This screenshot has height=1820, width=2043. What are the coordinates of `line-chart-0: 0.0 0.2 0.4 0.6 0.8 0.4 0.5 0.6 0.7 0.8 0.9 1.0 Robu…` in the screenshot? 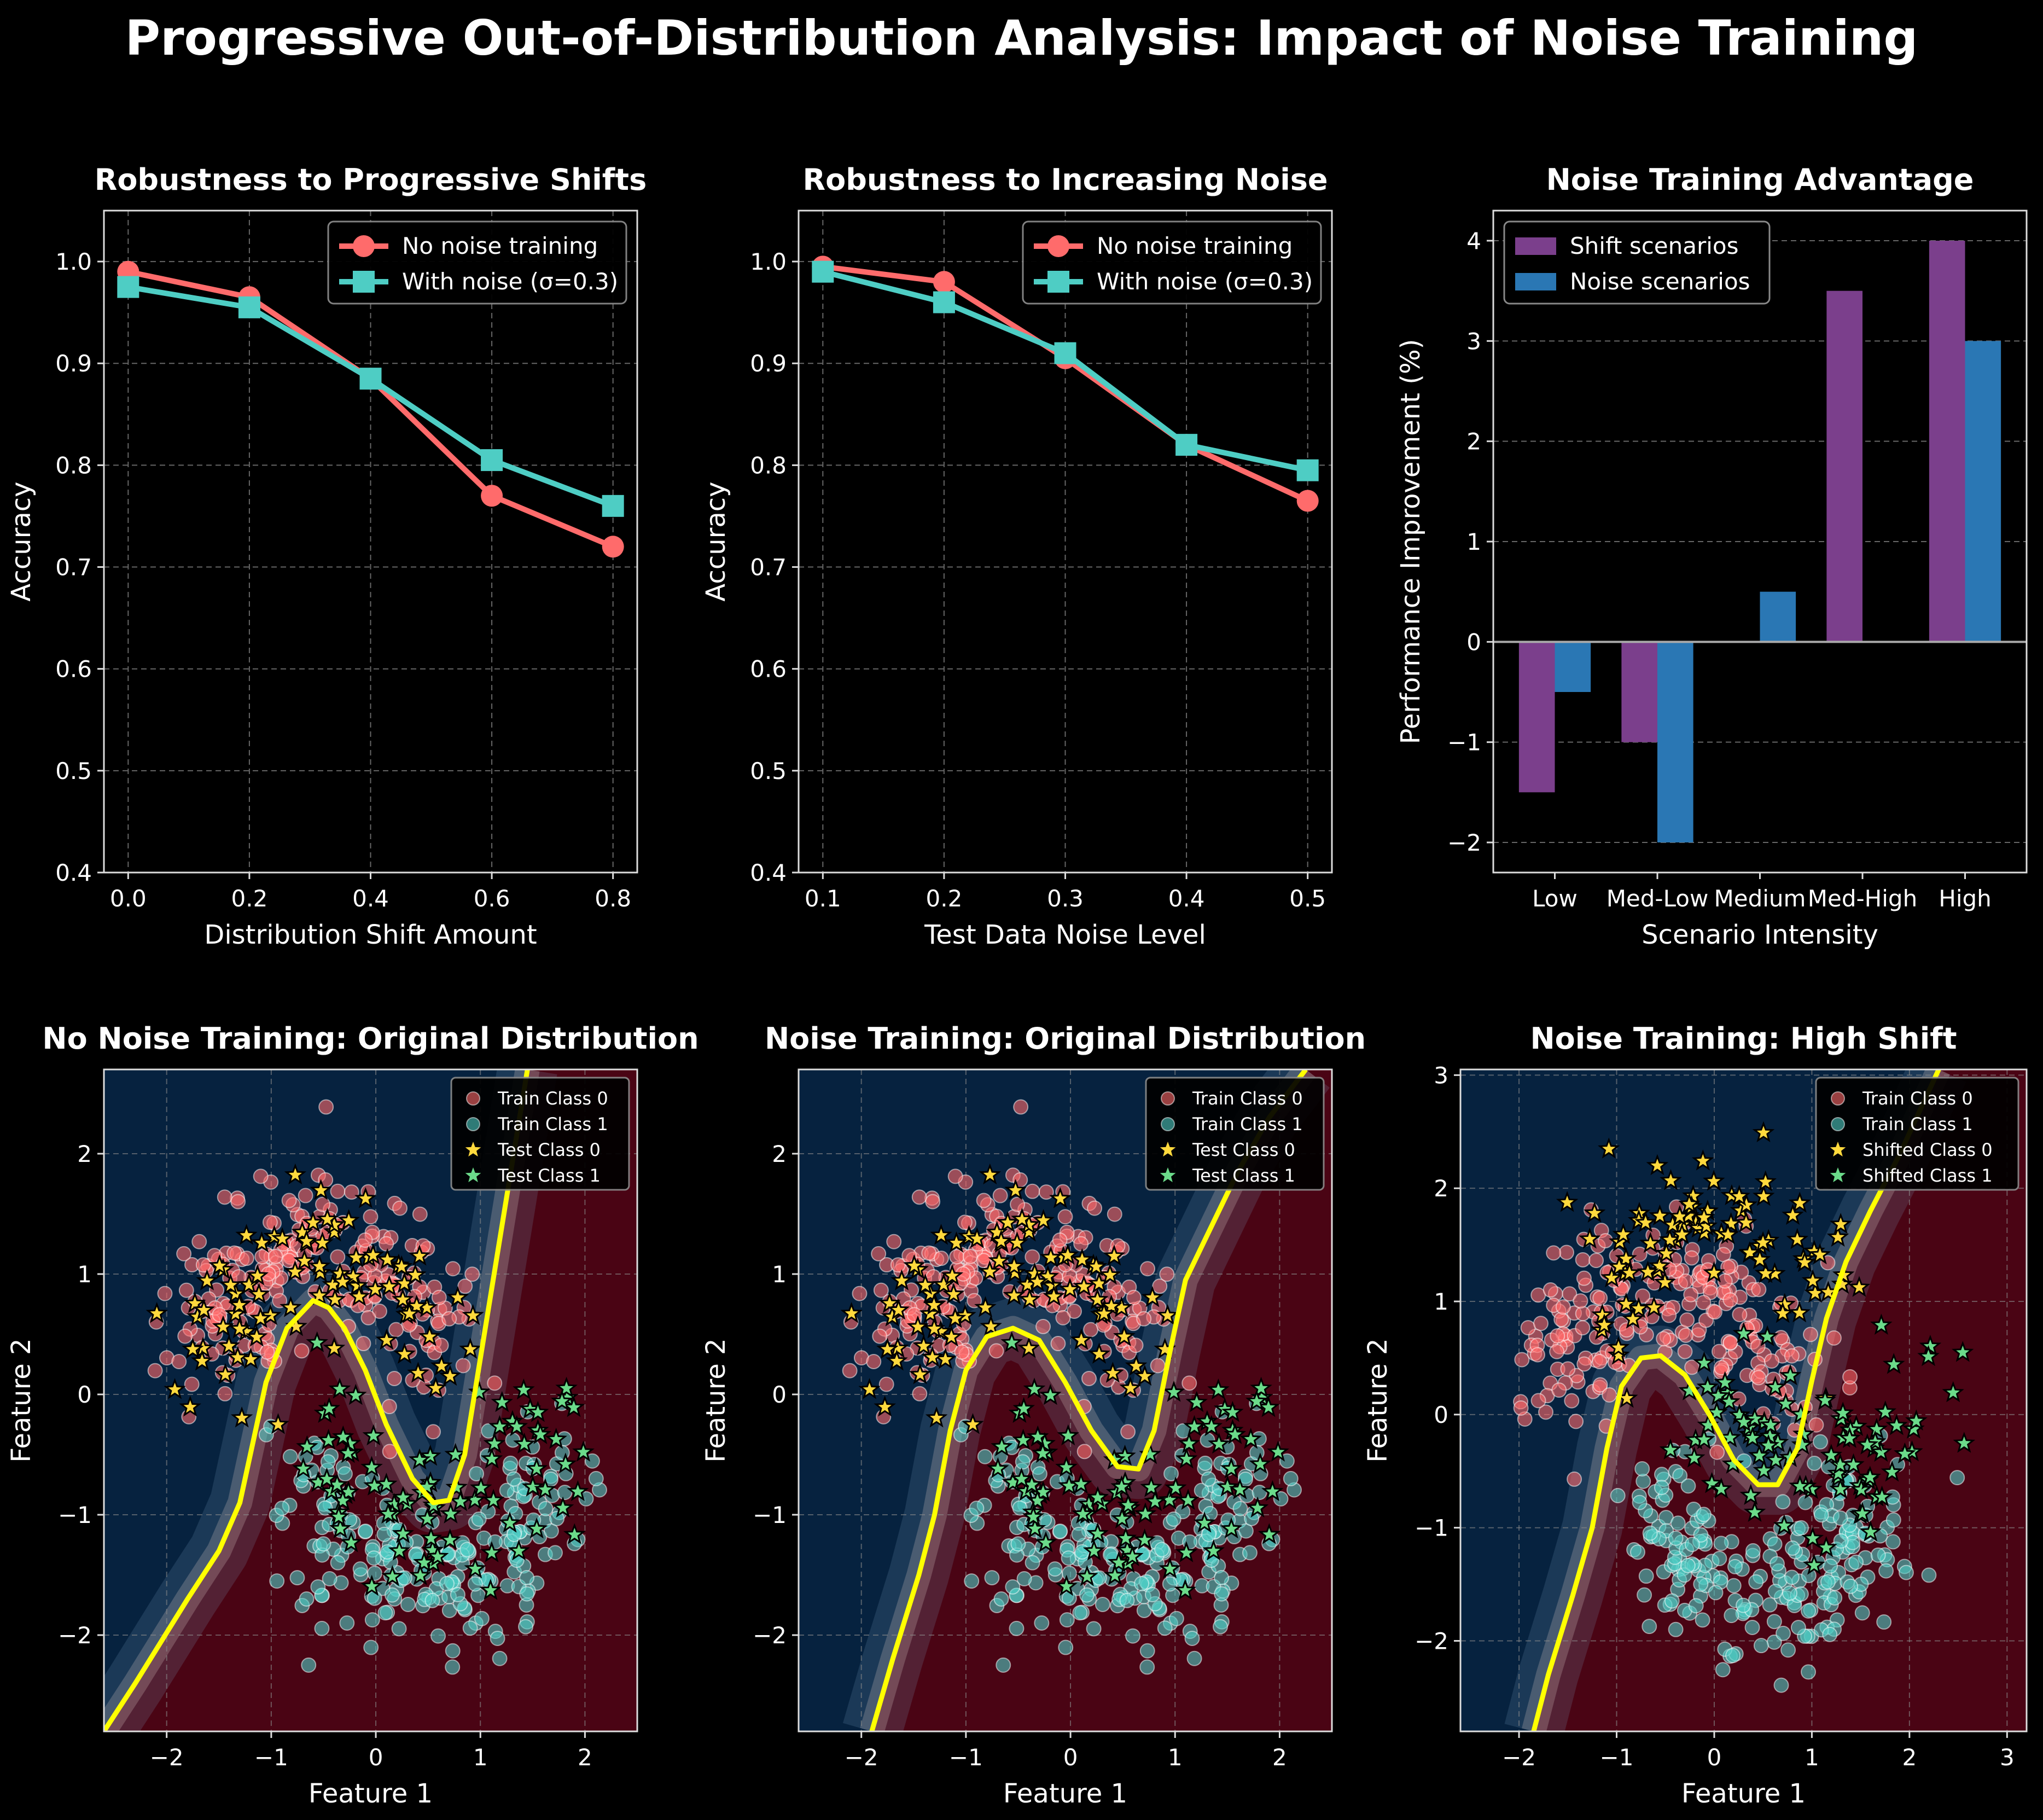 It's located at (326, 556).